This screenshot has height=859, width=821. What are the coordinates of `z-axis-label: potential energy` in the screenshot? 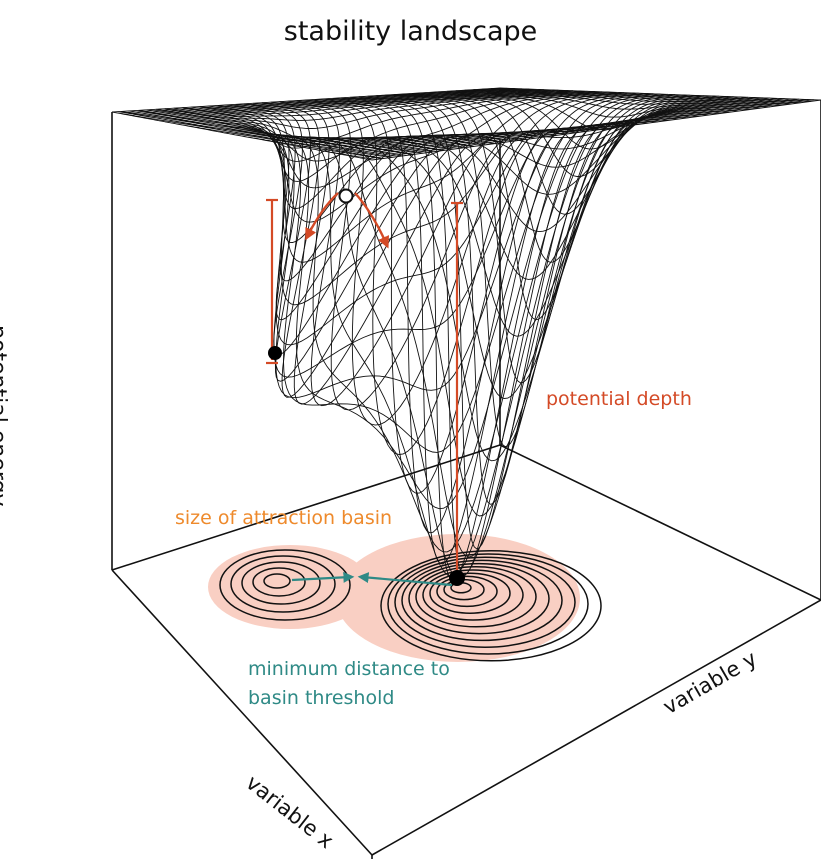 It's located at (5, 416).